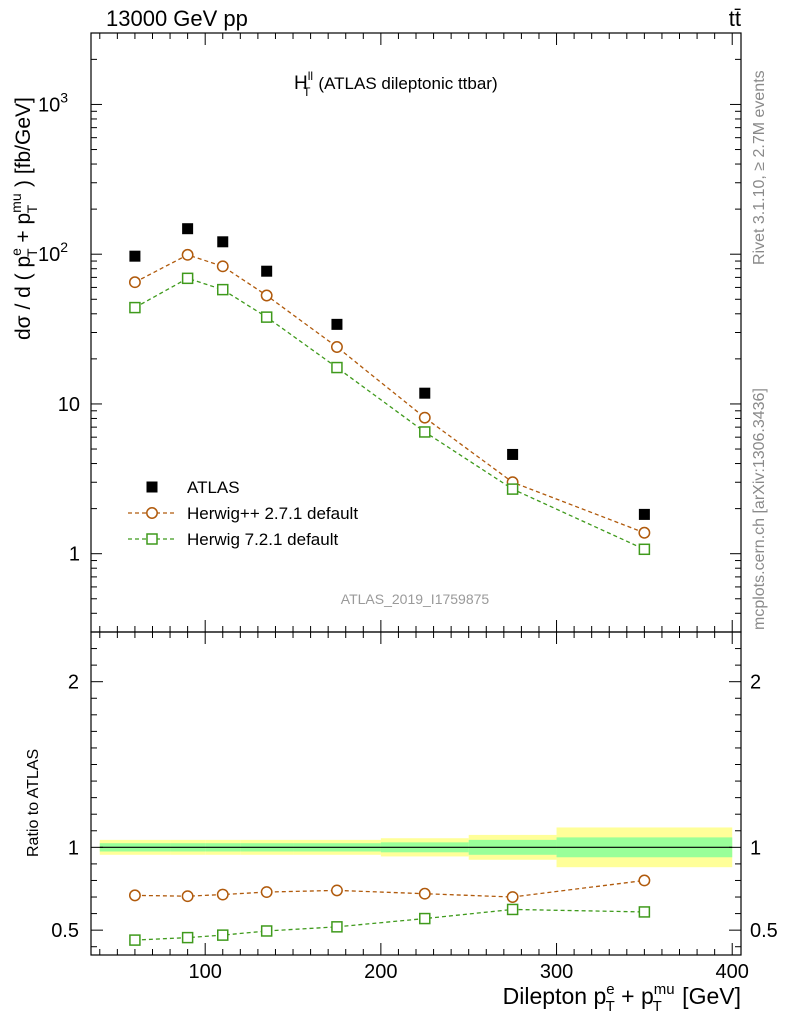 The width and height of the screenshot is (786, 1029). I want to click on x-axis-label: Dilepton pe T + pmu T [GeV], so click(622, 998).